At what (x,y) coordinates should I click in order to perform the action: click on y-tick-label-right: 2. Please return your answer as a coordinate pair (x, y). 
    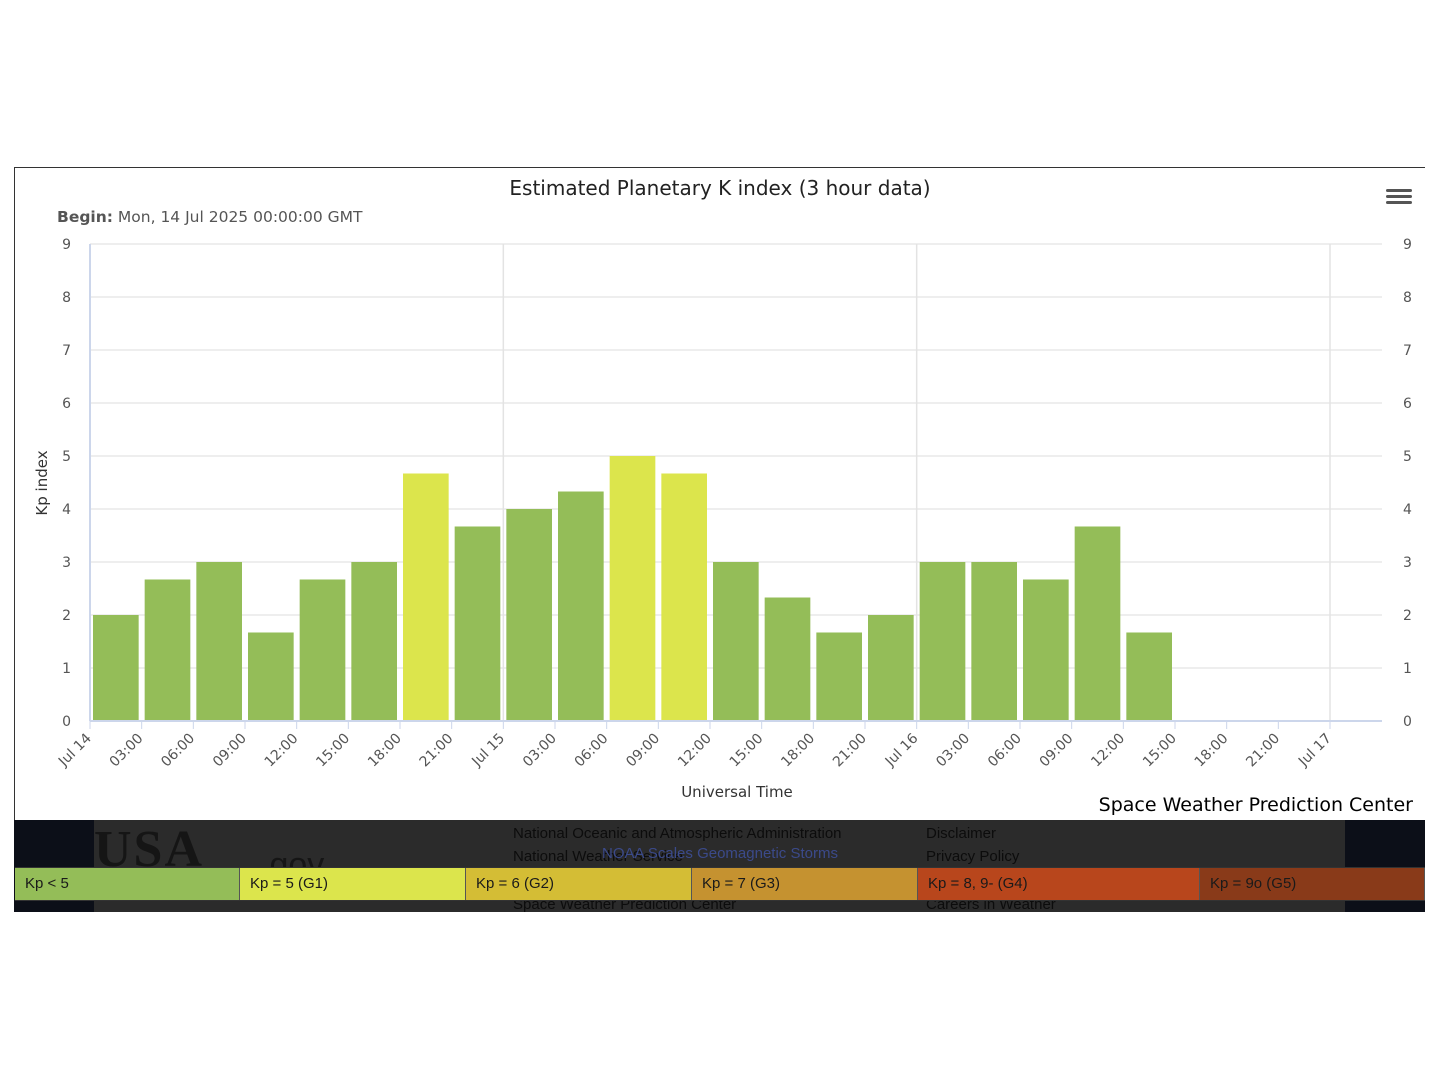
    Looking at the image, I should click on (1407, 616).